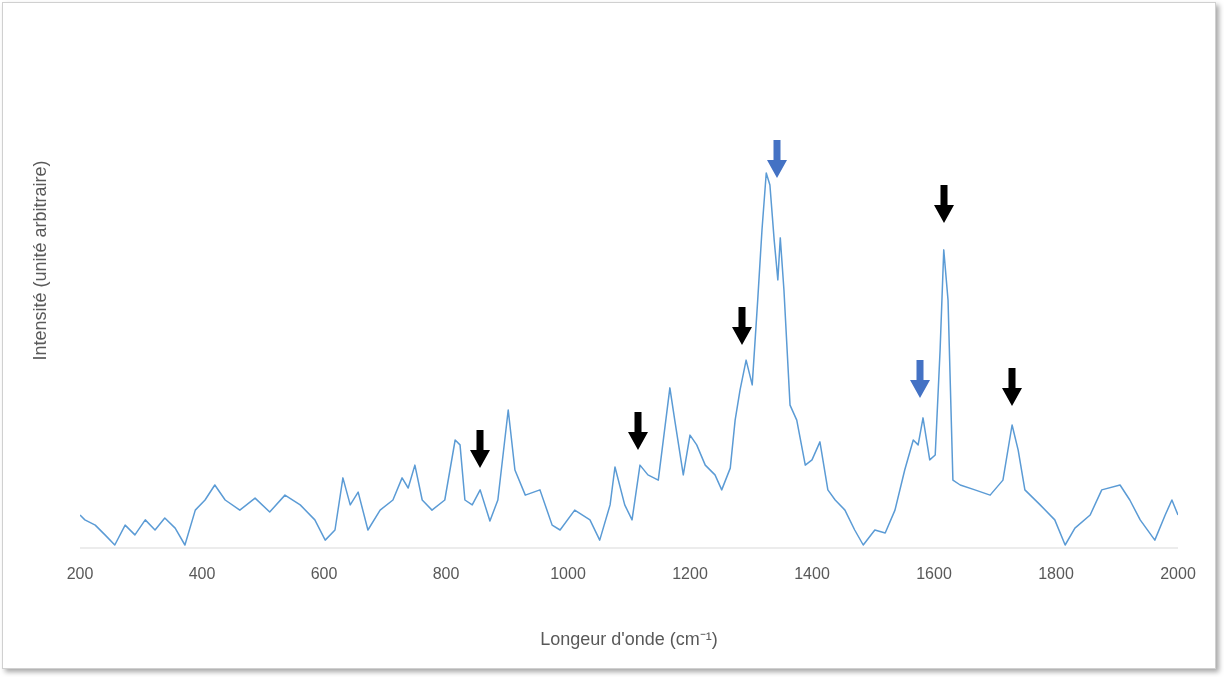 The image size is (1224, 677). I want to click on x-tick-label: 1800, so click(1056, 574).